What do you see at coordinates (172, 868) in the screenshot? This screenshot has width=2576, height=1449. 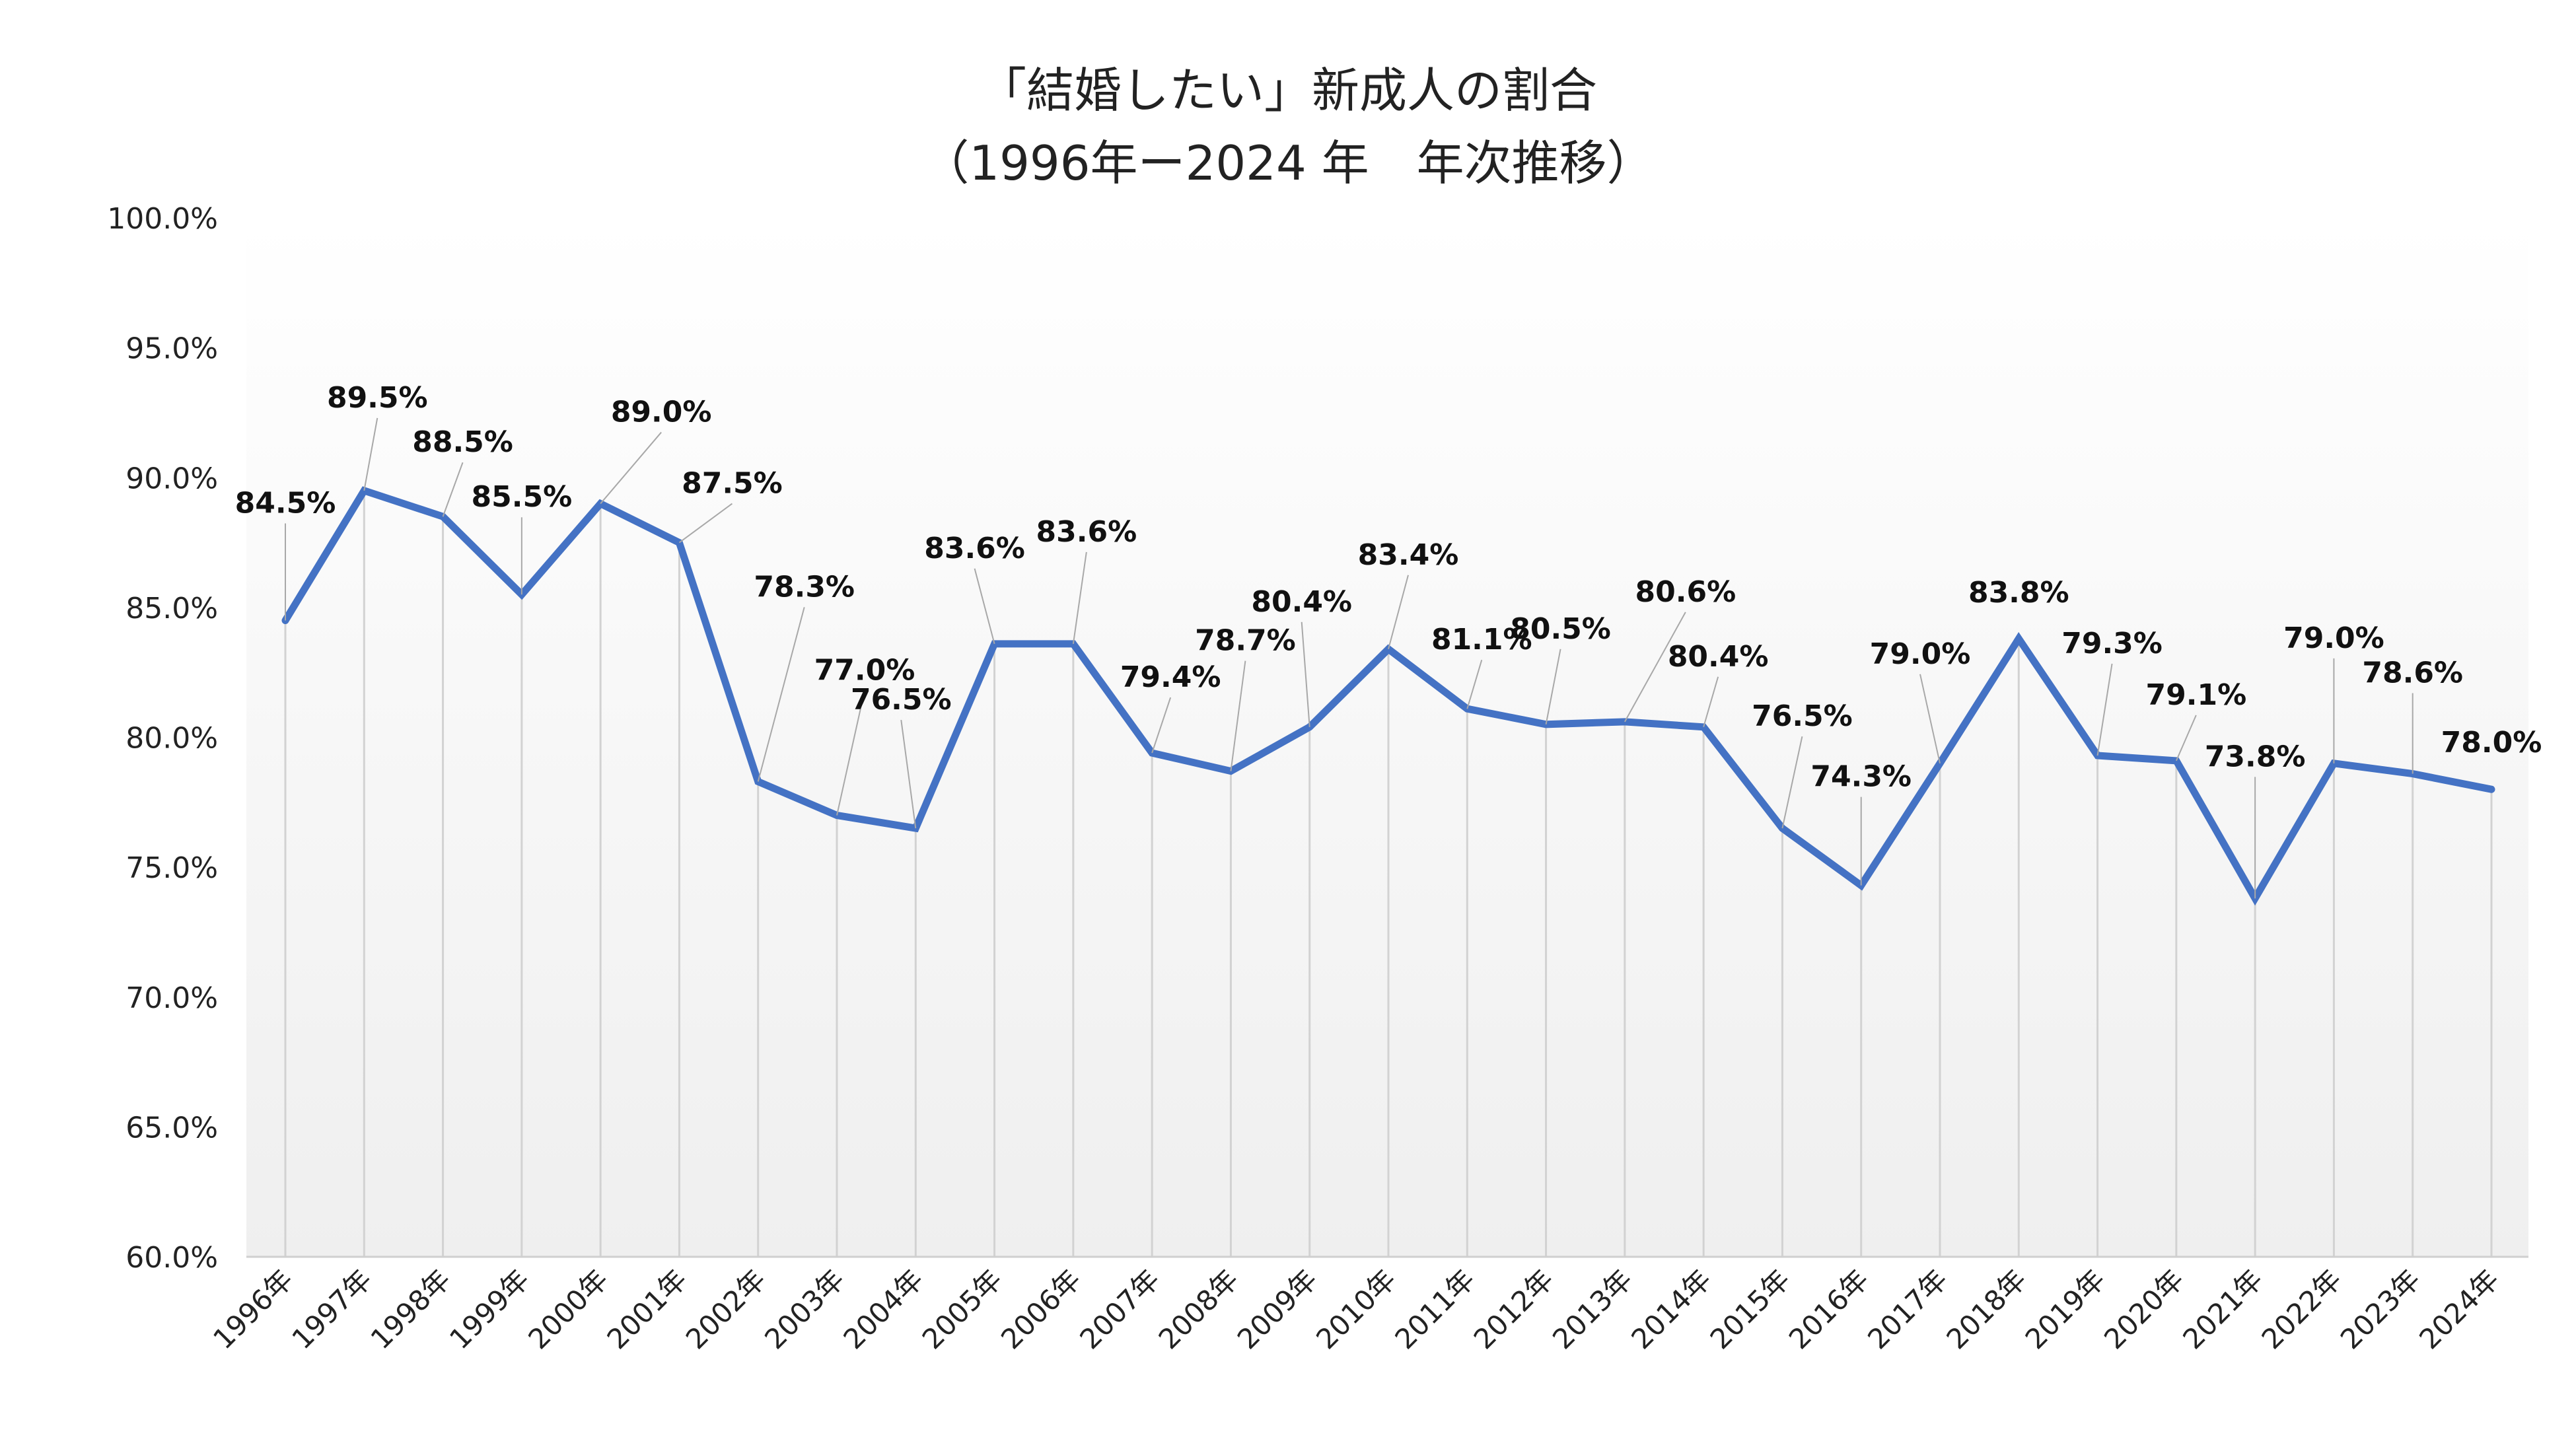 I see `y-tick-label: 75.0%` at bounding box center [172, 868].